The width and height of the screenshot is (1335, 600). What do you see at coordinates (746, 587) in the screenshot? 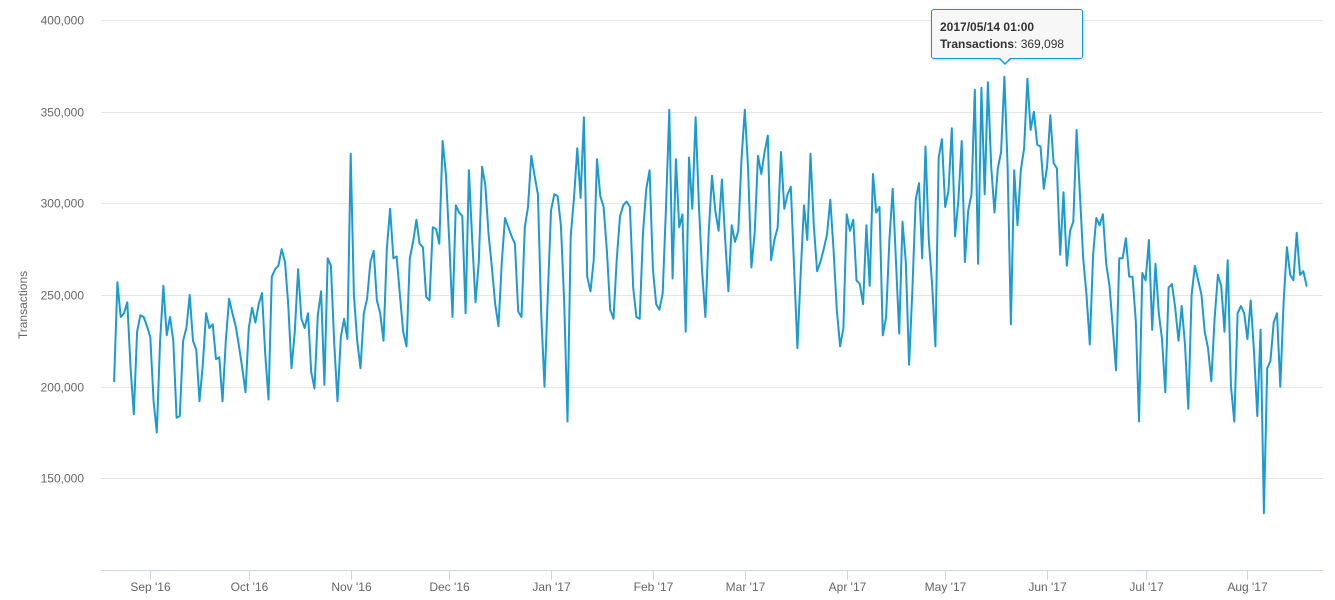
I see `x-tick-label: Mar '17` at bounding box center [746, 587].